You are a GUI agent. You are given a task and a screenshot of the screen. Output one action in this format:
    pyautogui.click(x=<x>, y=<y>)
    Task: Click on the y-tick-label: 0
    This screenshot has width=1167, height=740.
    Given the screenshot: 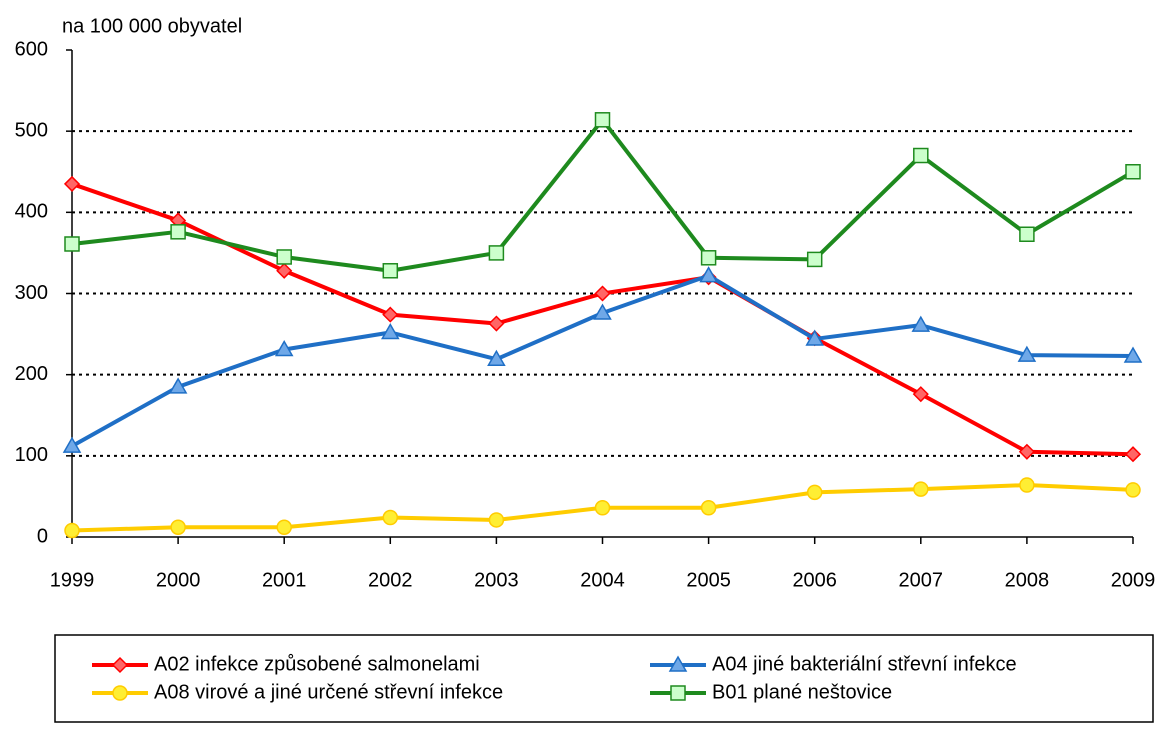 What is the action you would take?
    pyautogui.click(x=42, y=536)
    